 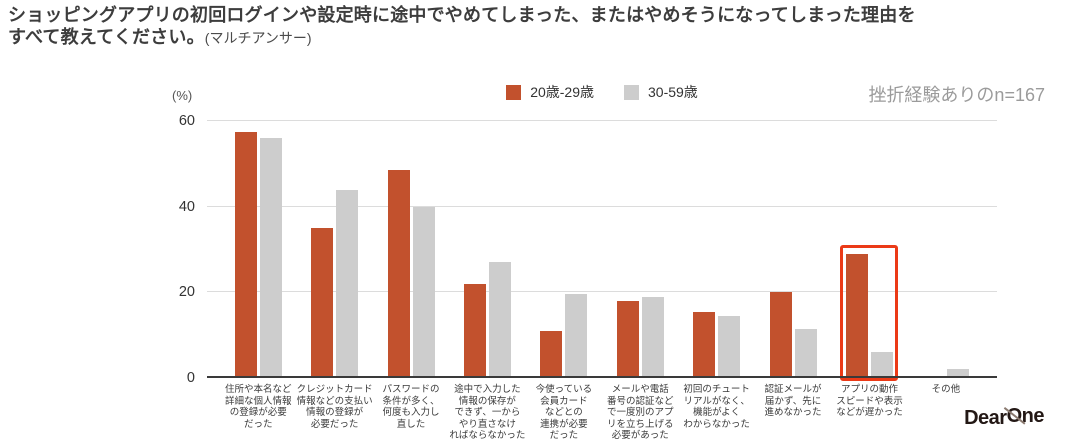 What do you see at coordinates (182, 95) in the screenshot?
I see `y-axis-unit-label: (%)` at bounding box center [182, 95].